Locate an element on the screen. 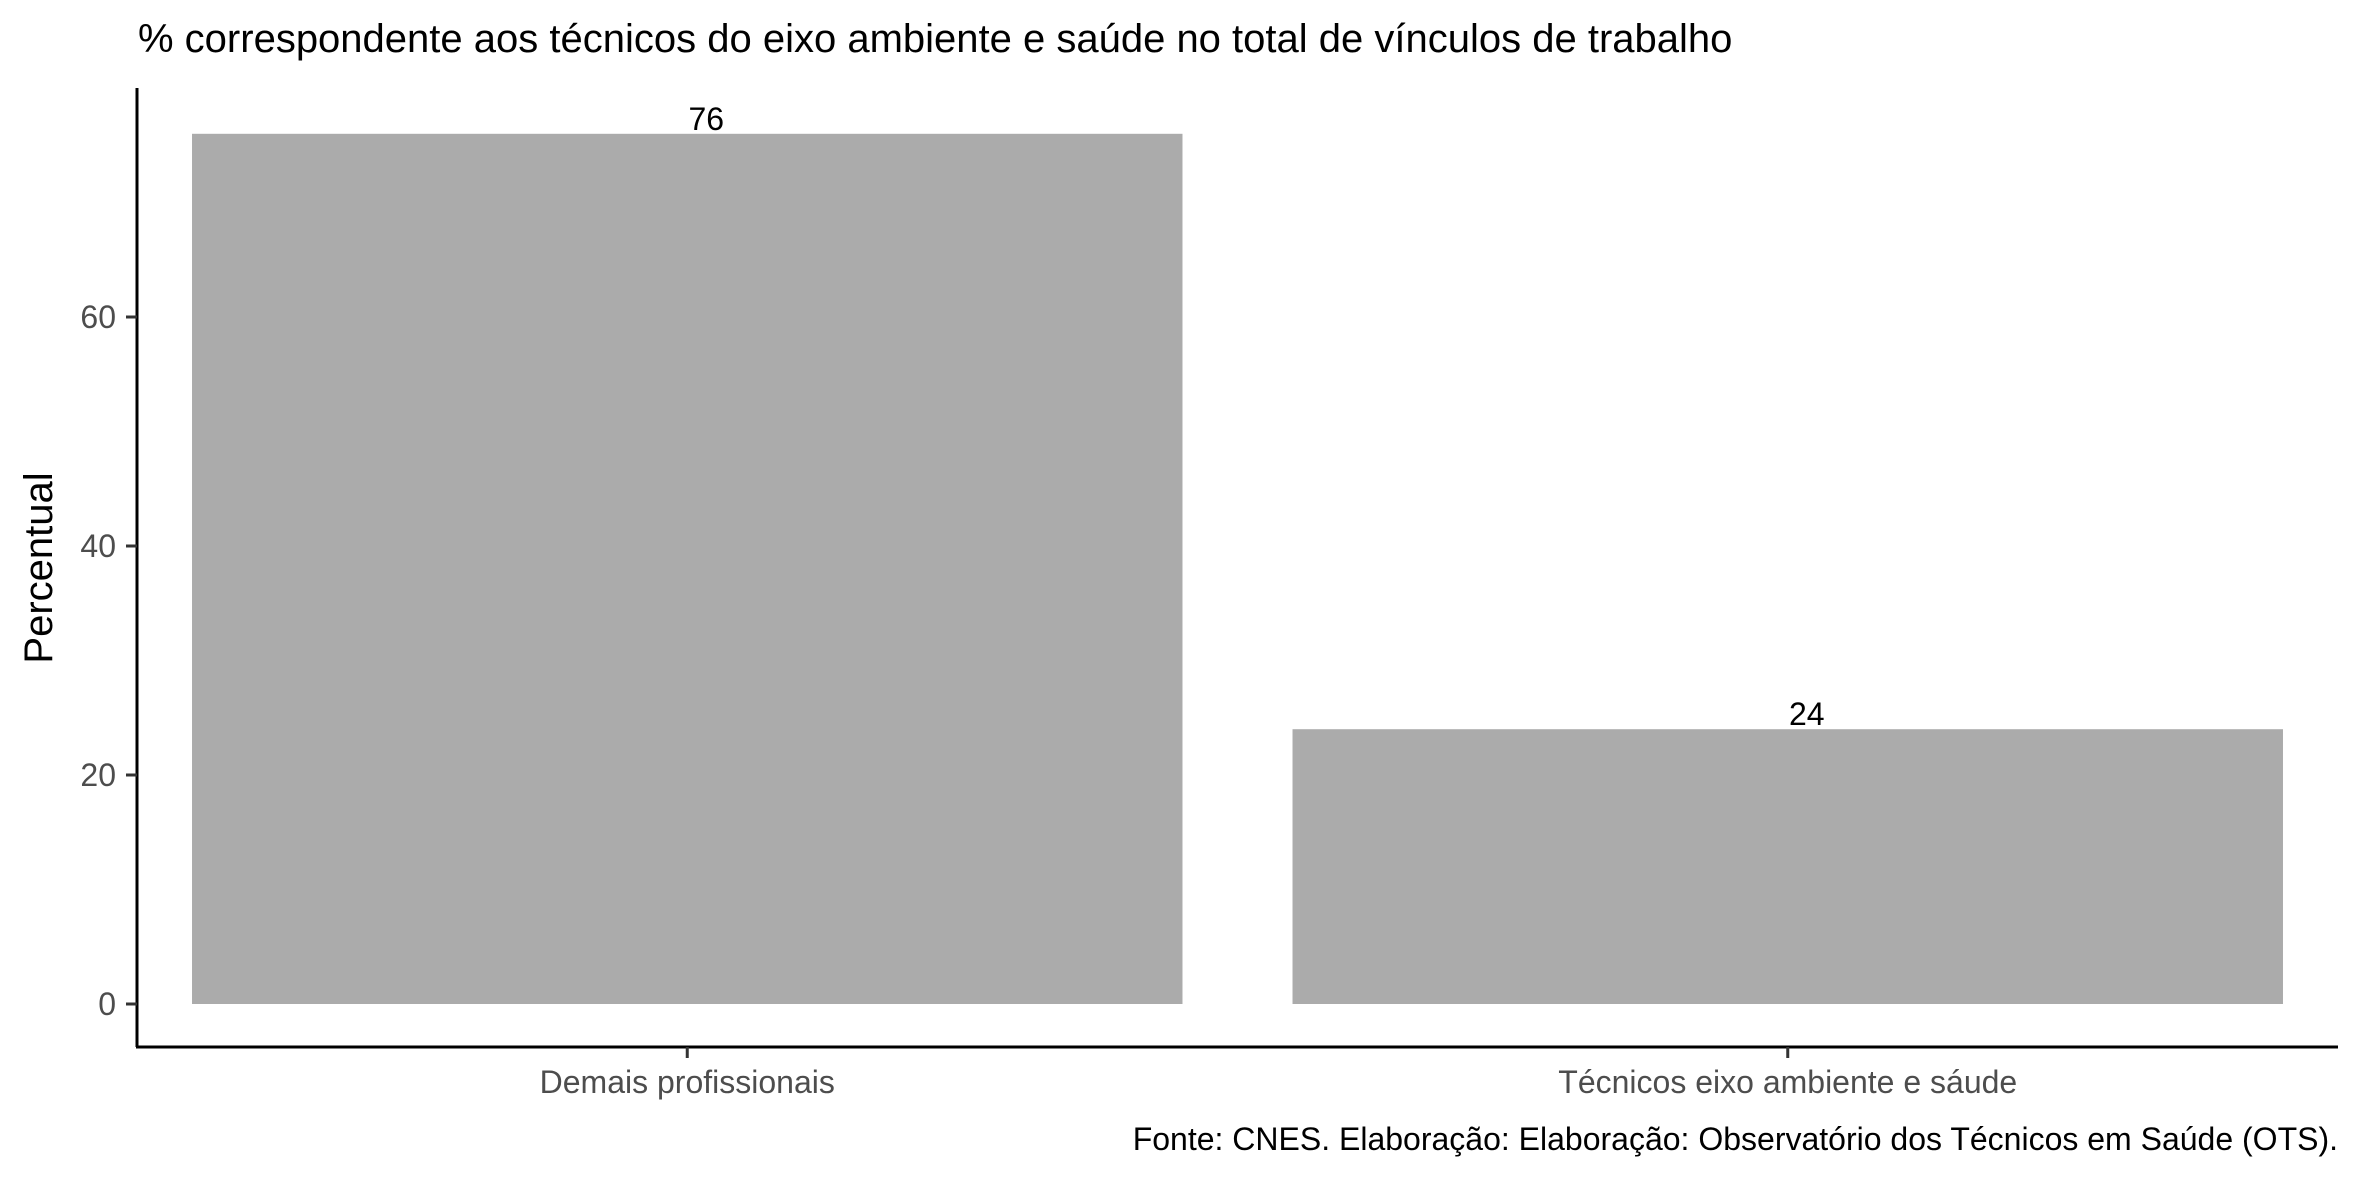 This screenshot has height=1186, width=2362. bar-value-label-1: 76 is located at coordinates (706, 119).